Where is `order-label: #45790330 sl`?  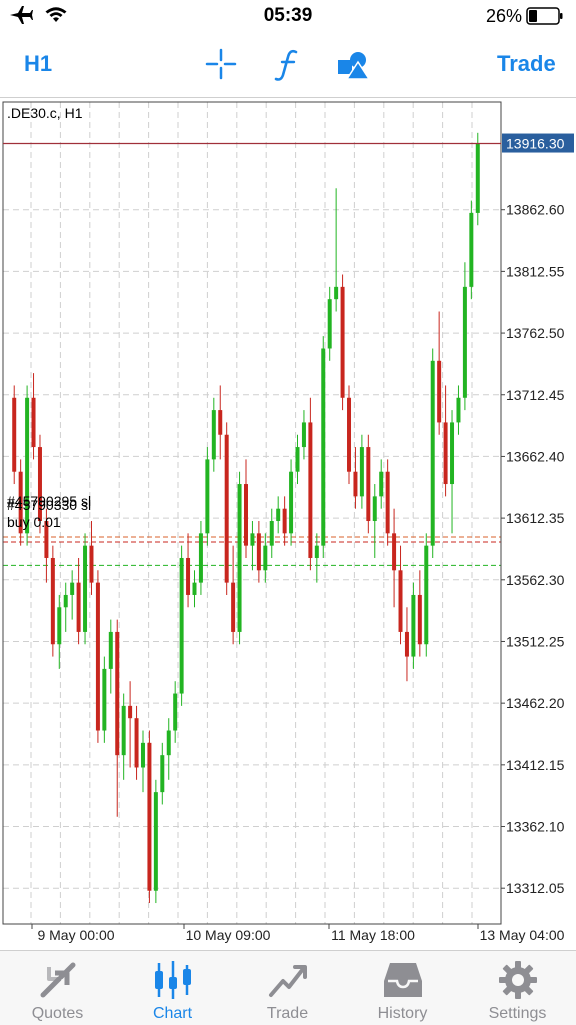
order-label: #45790330 sl is located at coordinates (49, 505).